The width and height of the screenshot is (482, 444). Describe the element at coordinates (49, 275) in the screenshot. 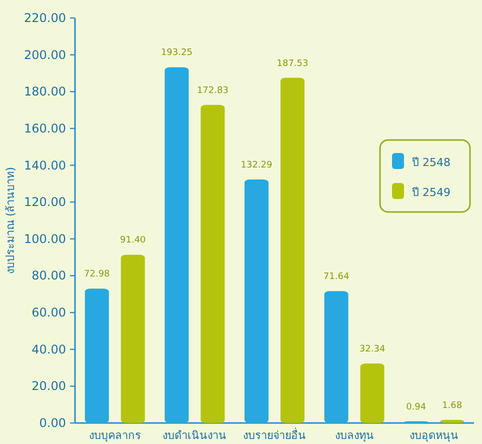

I see `y-tick-label: 80.00` at that location.